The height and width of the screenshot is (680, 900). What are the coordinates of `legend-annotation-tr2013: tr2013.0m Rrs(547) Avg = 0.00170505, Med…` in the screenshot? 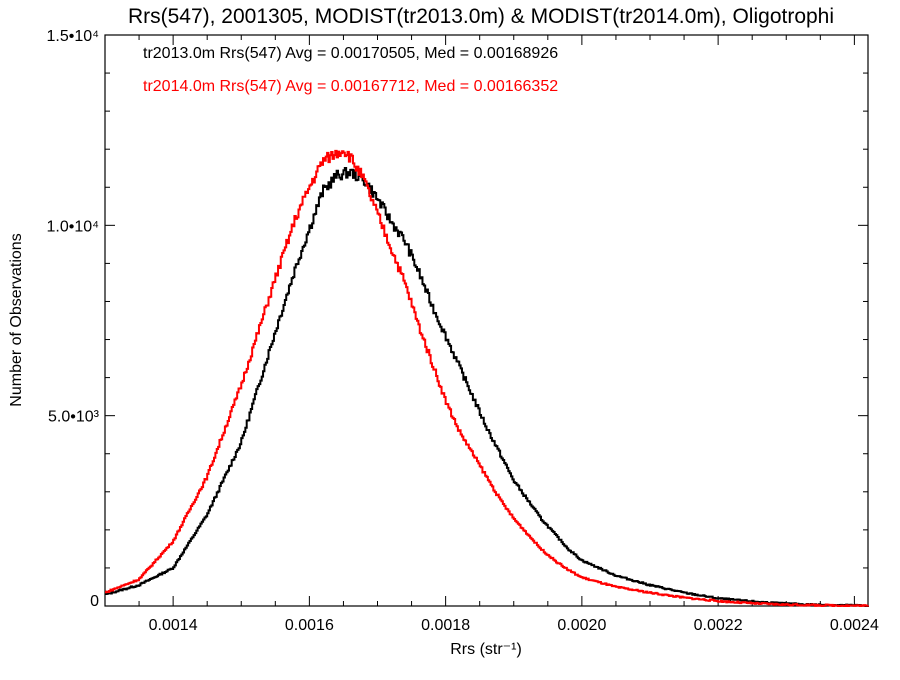 It's located at (350, 53).